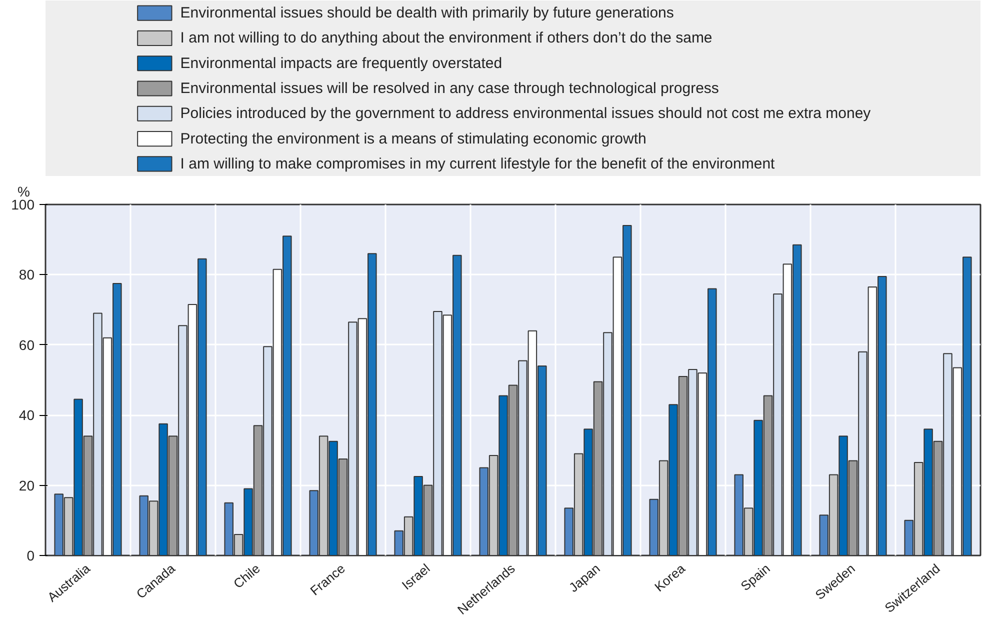  What do you see at coordinates (446, 38) in the screenshot?
I see `legend-label: I am not willing to do anything about the environment if others don’t do the same` at bounding box center [446, 38].